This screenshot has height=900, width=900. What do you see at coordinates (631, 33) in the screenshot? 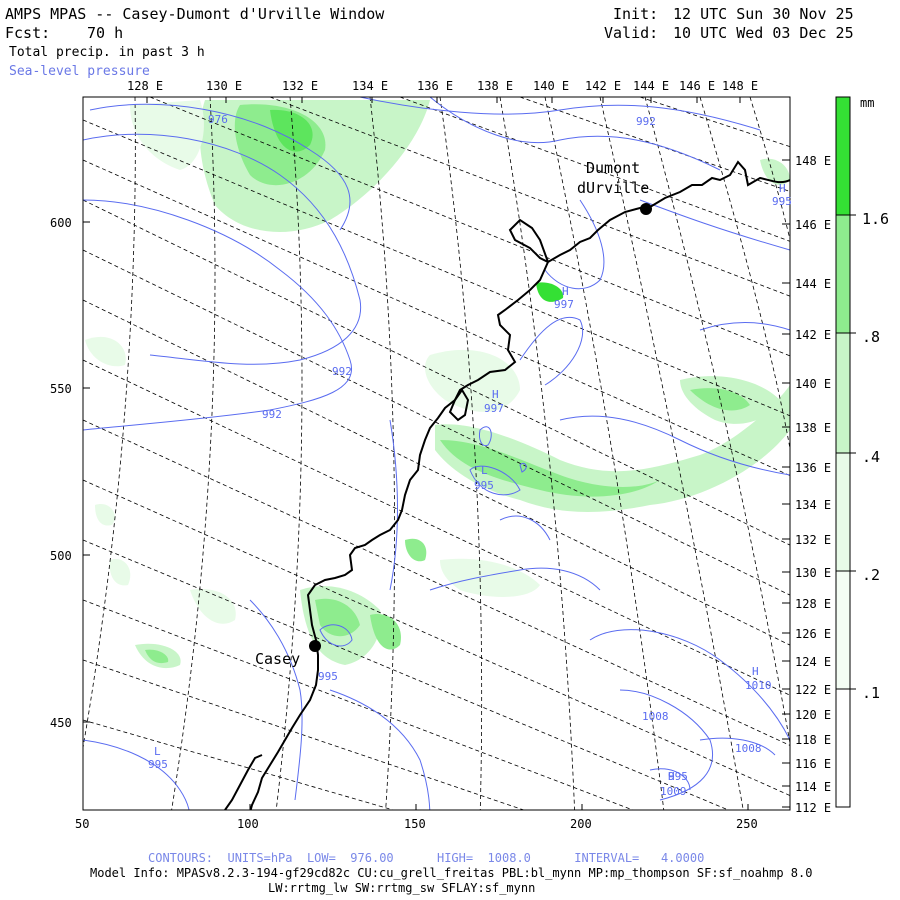
I see `valid-label: Valid:` at bounding box center [631, 33].